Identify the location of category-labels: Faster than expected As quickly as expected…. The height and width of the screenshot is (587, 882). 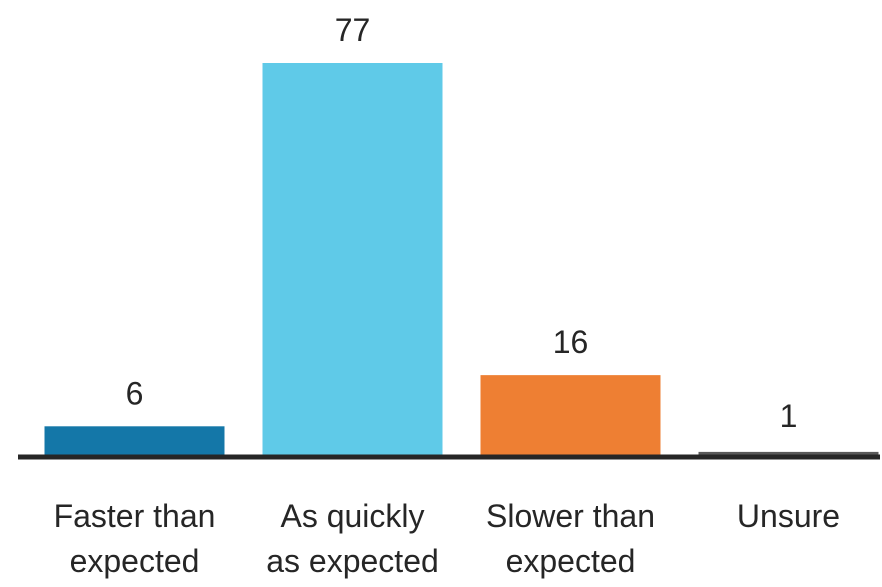
(447, 538).